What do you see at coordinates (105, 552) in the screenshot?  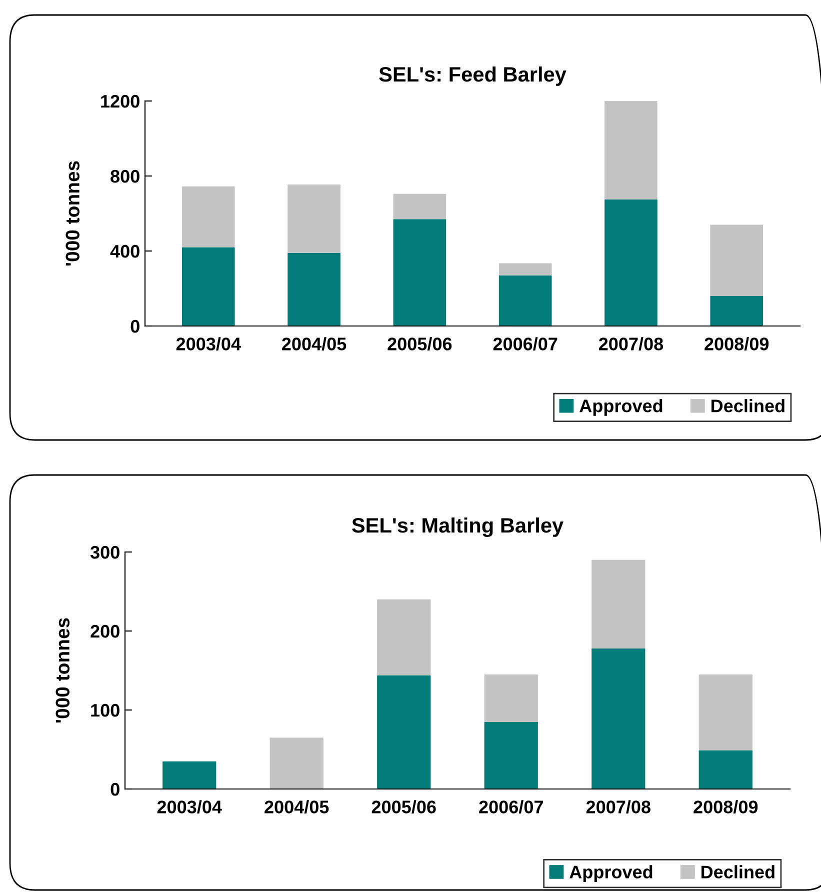 I see `y-tick-label: 300` at bounding box center [105, 552].